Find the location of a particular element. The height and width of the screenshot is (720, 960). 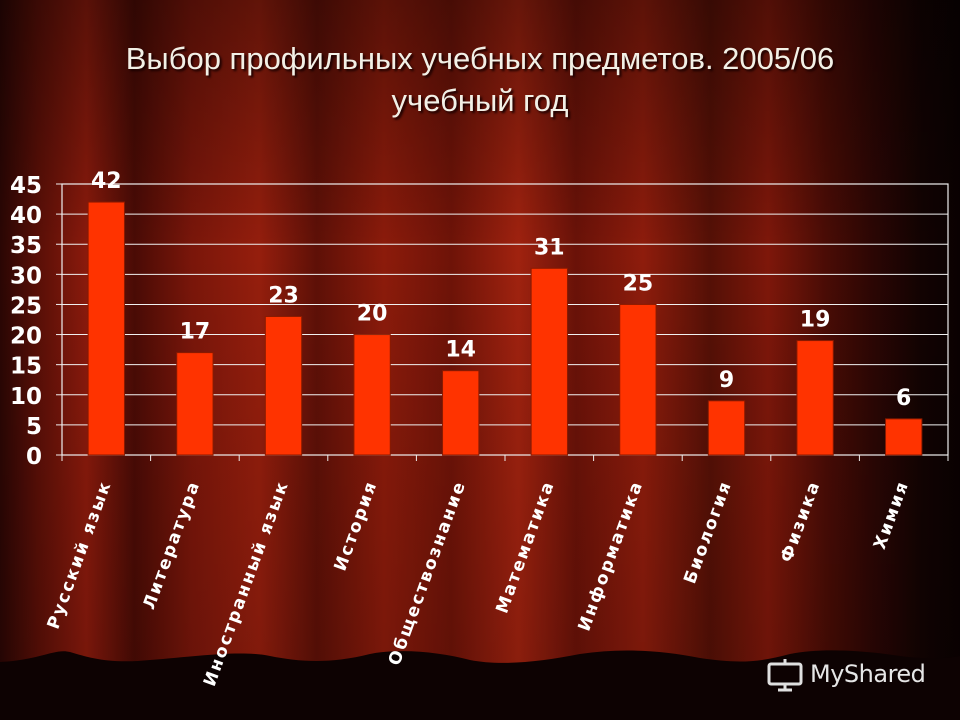

data-label: 17 is located at coordinates (195, 332).